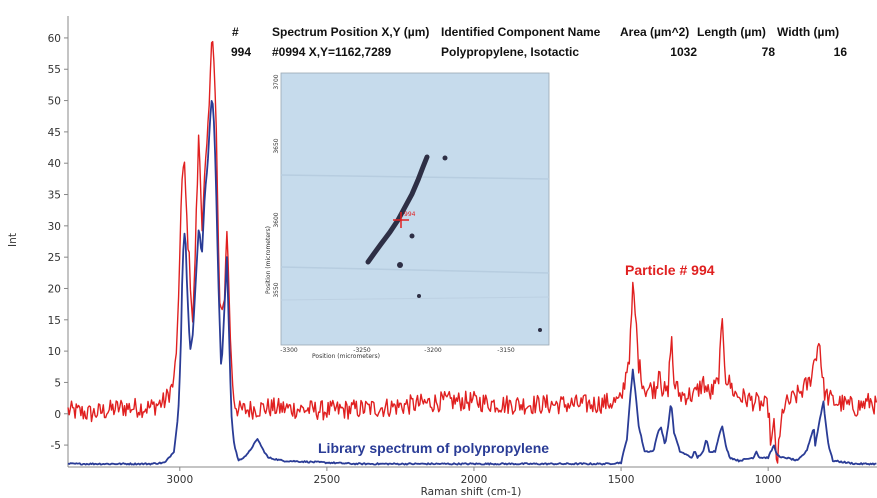  Describe the element at coordinates (54, 227) in the screenshot. I see `y-tick-label: 30` at that location.